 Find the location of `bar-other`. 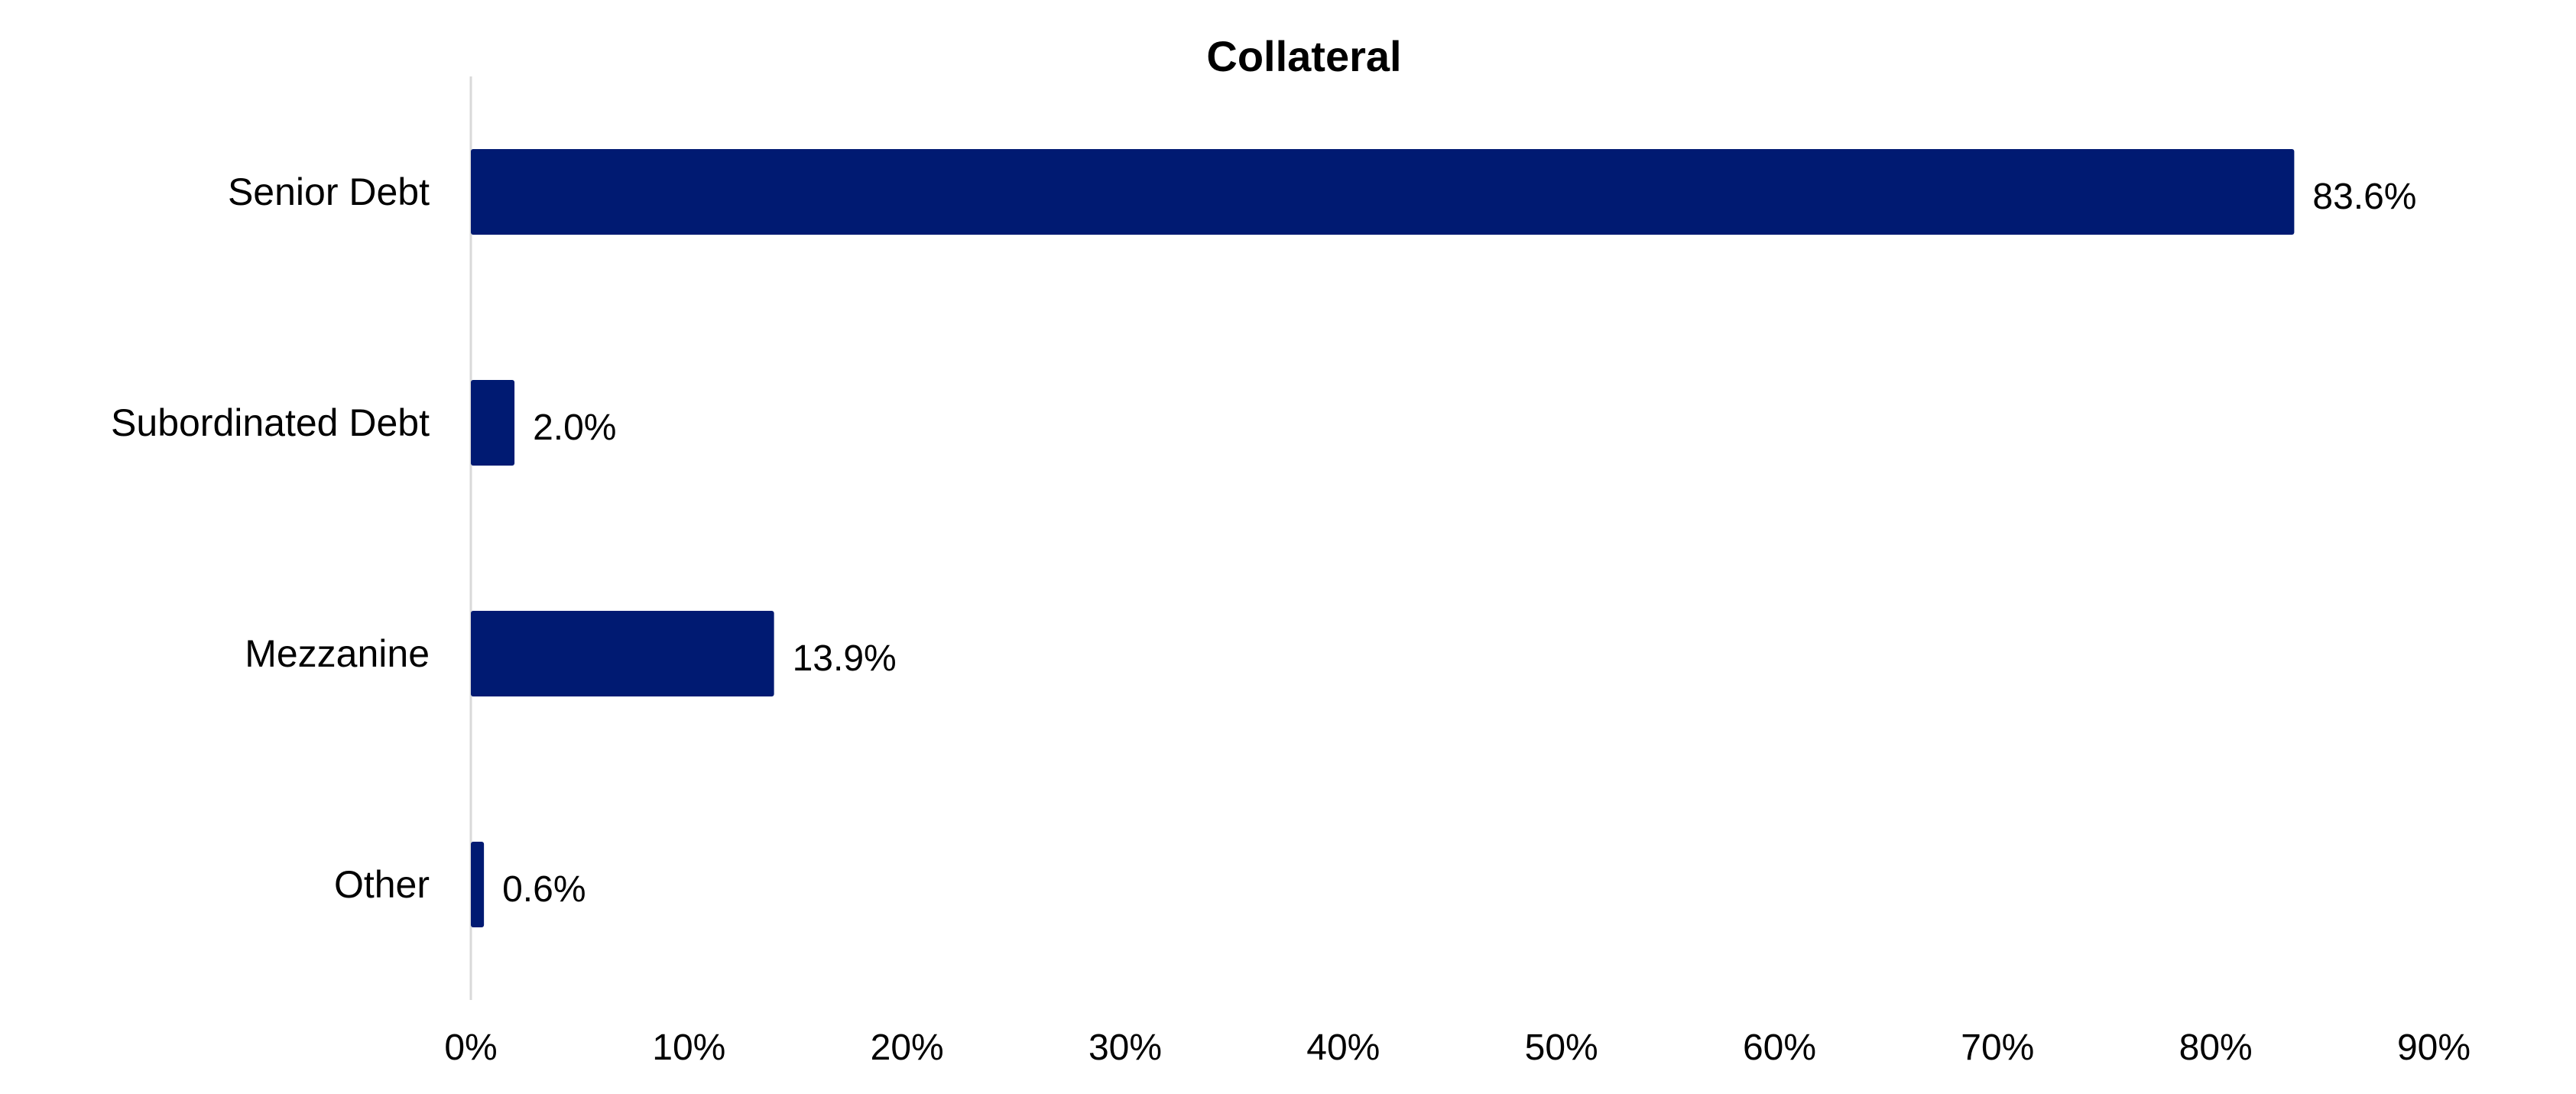

bar-other is located at coordinates (478, 884).